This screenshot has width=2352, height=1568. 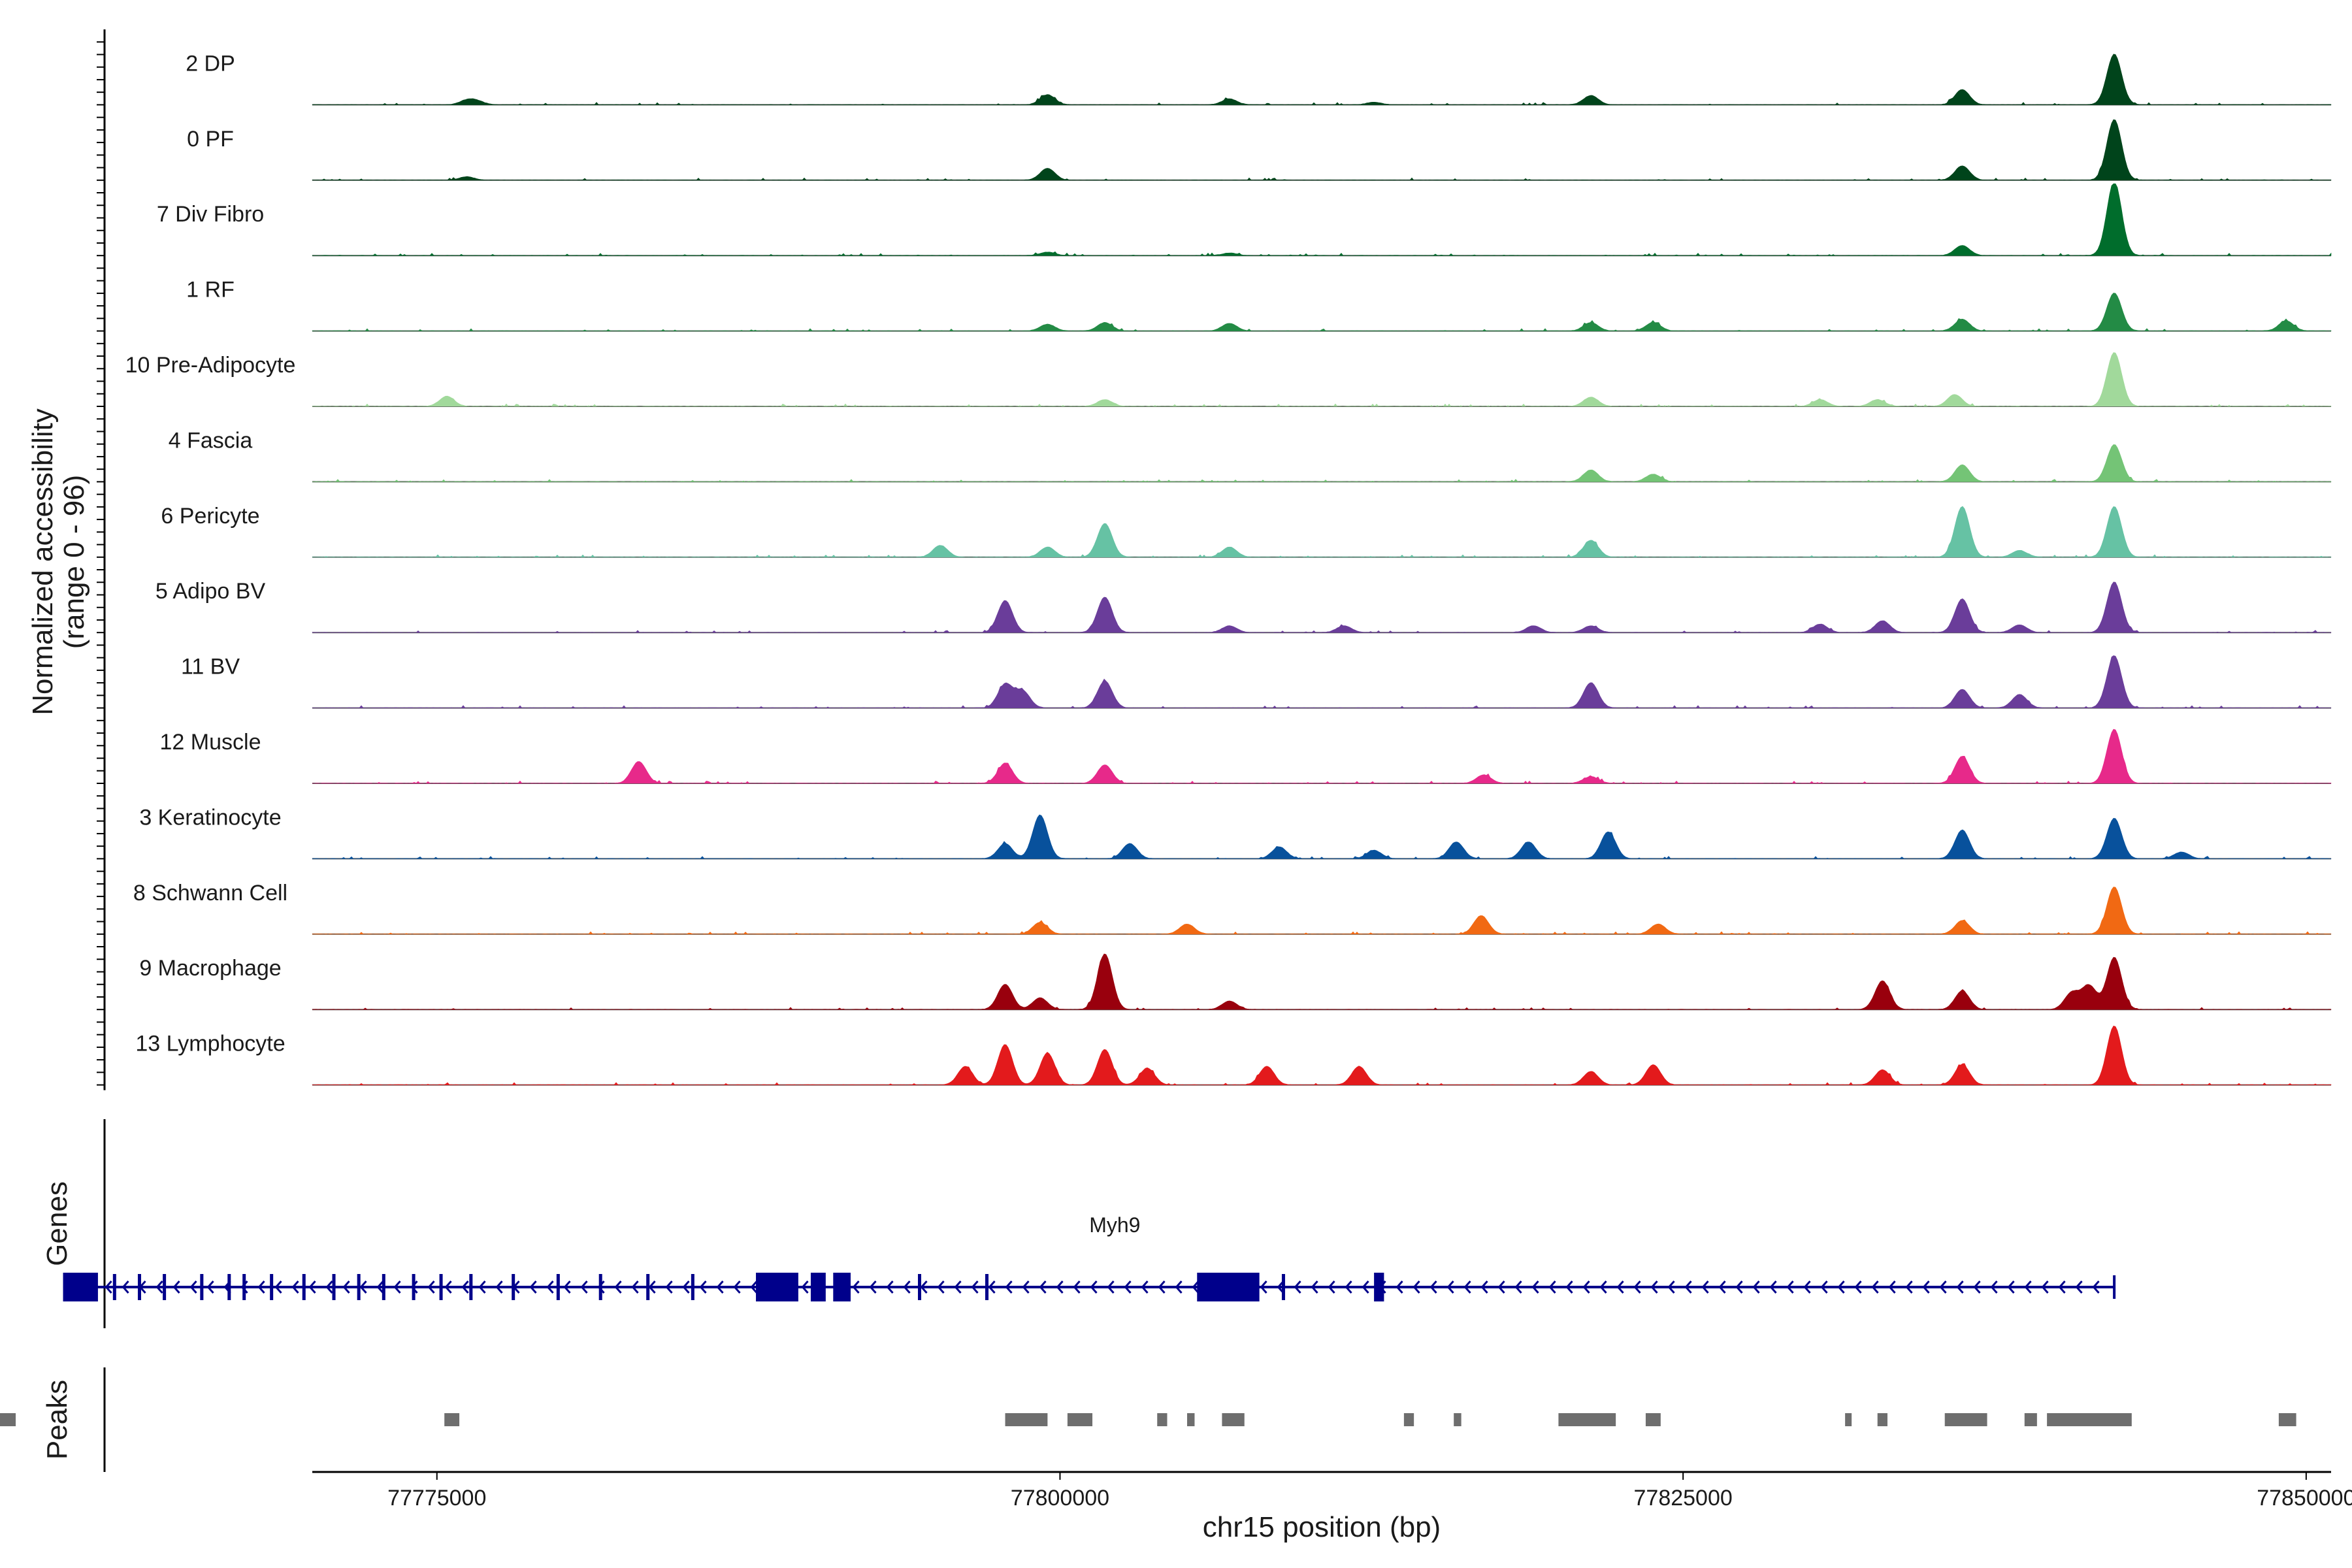 What do you see at coordinates (210, 1044) in the screenshot?
I see `track-label: 13 Lymphocyte` at bounding box center [210, 1044].